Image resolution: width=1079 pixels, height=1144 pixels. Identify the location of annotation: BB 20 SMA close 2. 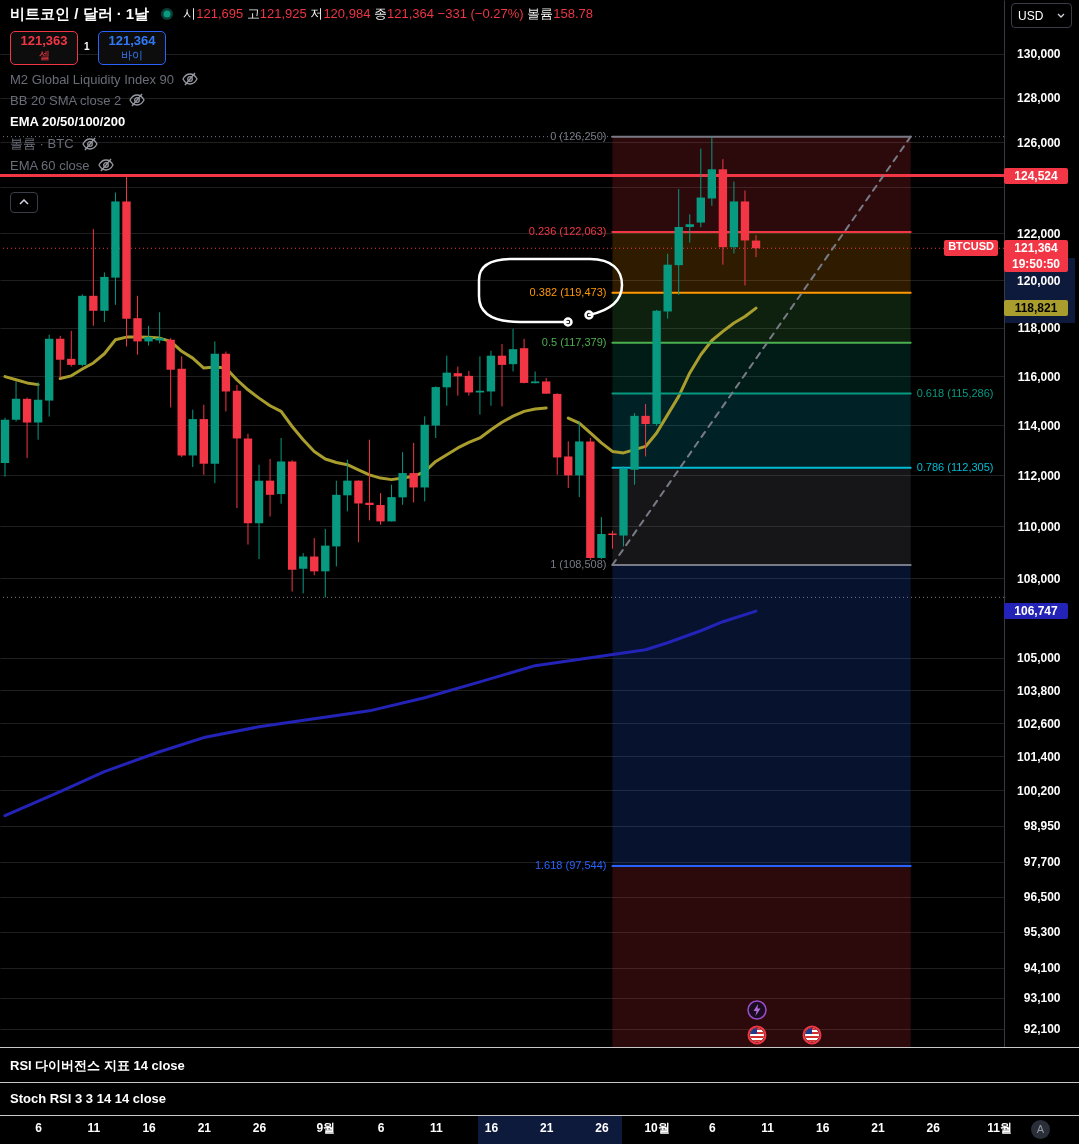
(66, 100).